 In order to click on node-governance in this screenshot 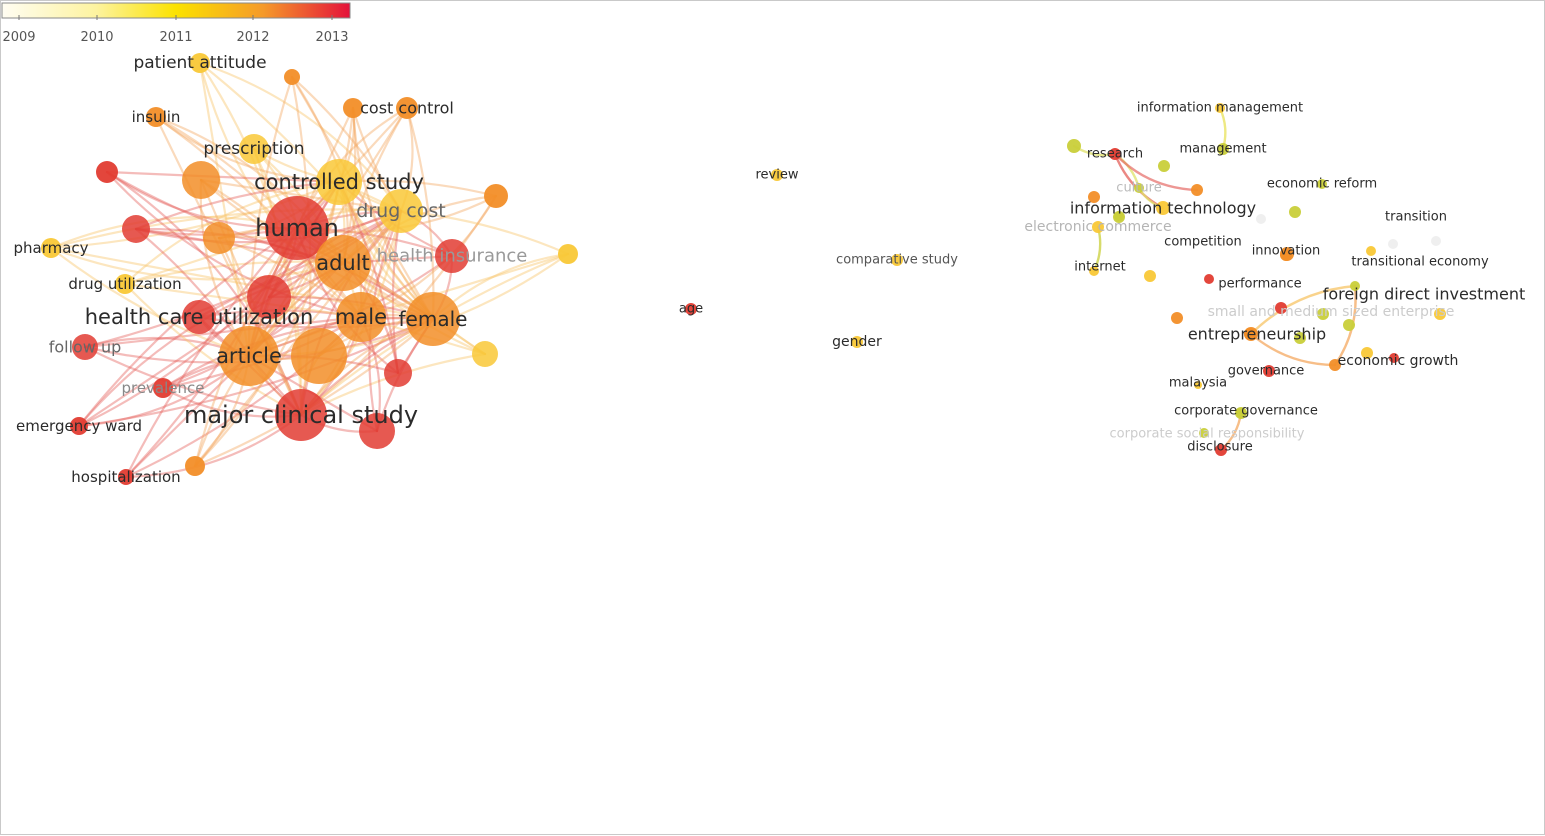, I will do `click(1269, 371)`.